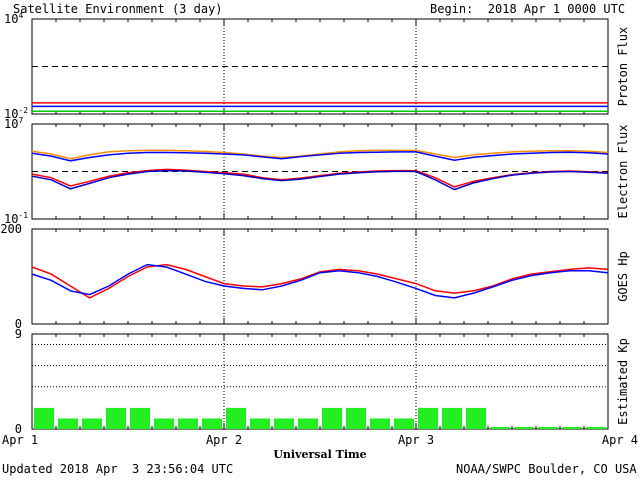 The width and height of the screenshot is (640, 480). What do you see at coordinates (18, 334) in the screenshot?
I see `y-tick-label-kp: 9` at bounding box center [18, 334].